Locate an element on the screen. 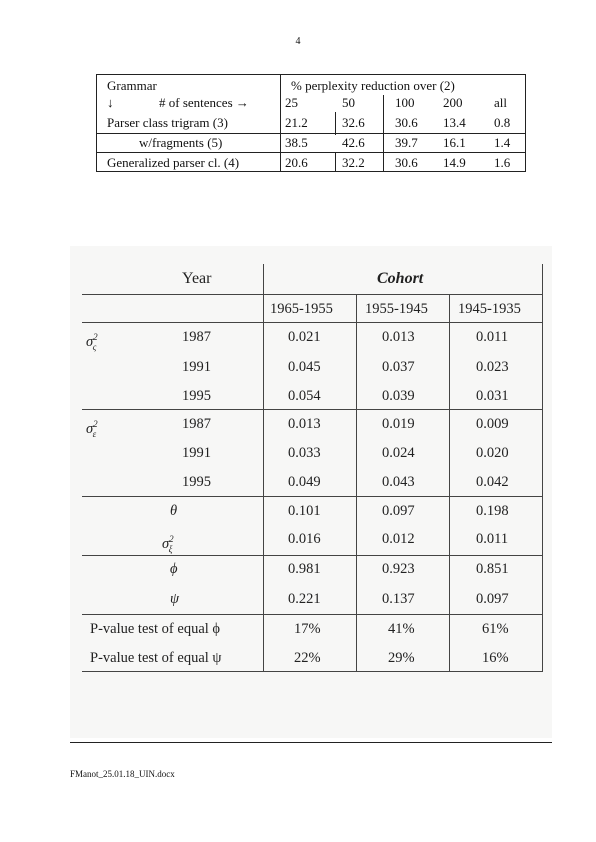  perplexity-header: % perplexity reduction over (2) is located at coordinates (373, 85).